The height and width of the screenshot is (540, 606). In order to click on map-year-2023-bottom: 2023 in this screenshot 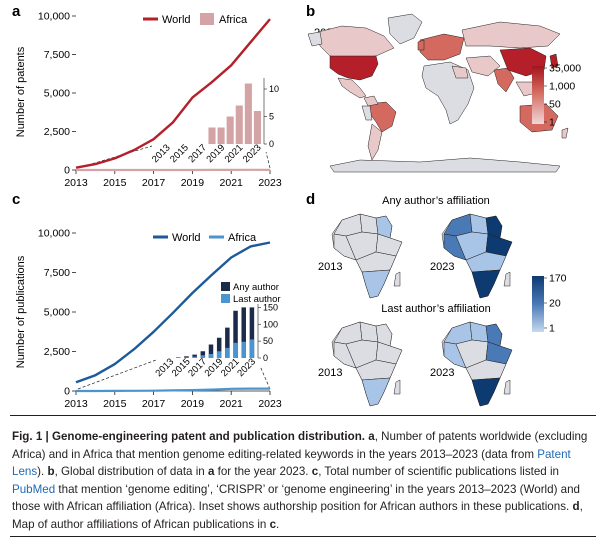, I will do `click(442, 373)`.